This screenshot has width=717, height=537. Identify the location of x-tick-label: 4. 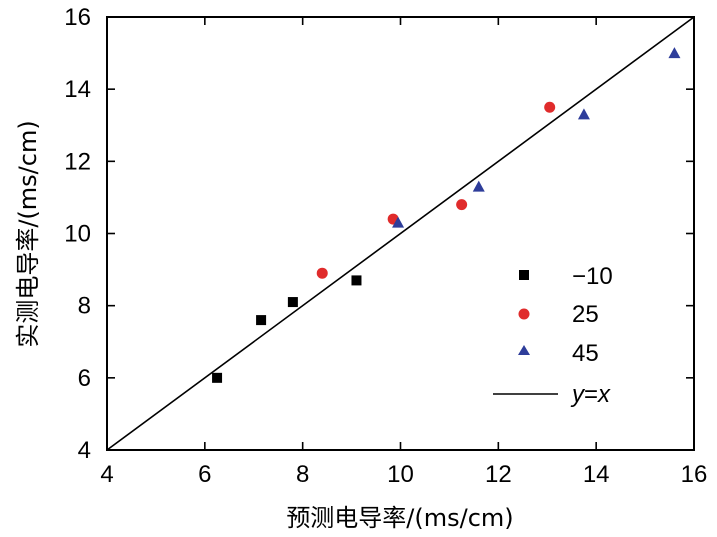
(106, 474).